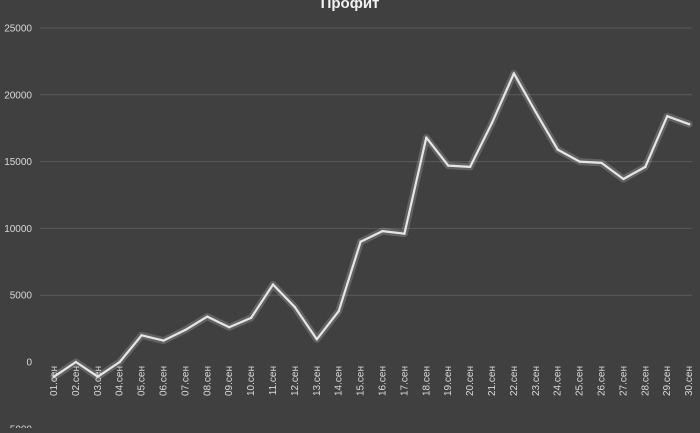 This screenshot has height=433, width=700. Describe the element at coordinates (602, 381) in the screenshot. I see `x-tick-label: 26.сен` at that location.